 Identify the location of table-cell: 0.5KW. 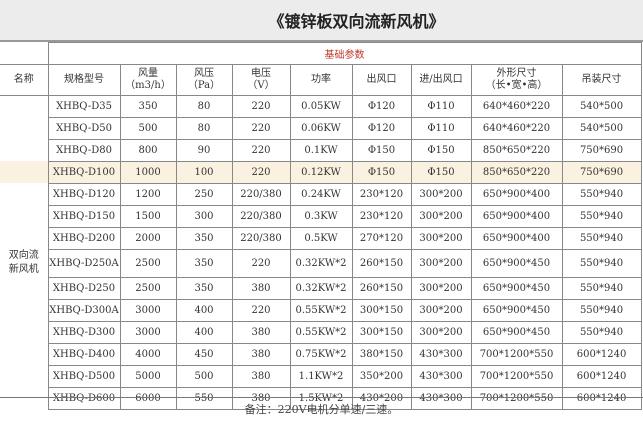
(321, 238).